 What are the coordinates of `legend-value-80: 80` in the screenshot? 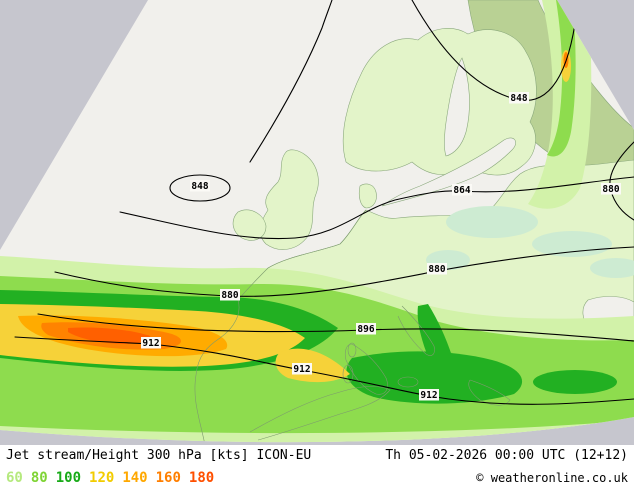 It's located at (39, 478).